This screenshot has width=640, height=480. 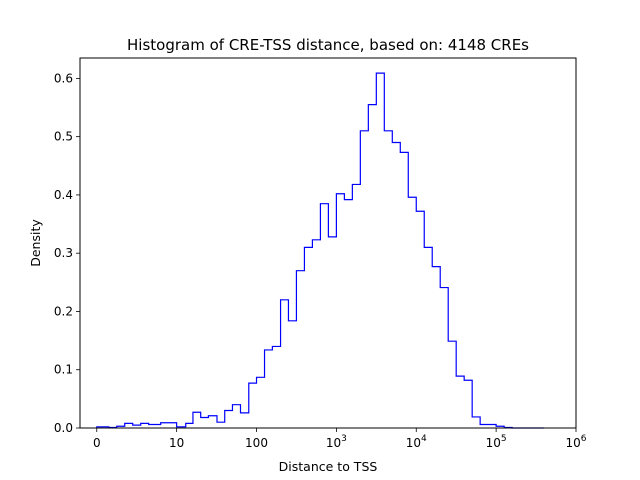 I want to click on y-axis-label: Density, so click(x=35, y=243).